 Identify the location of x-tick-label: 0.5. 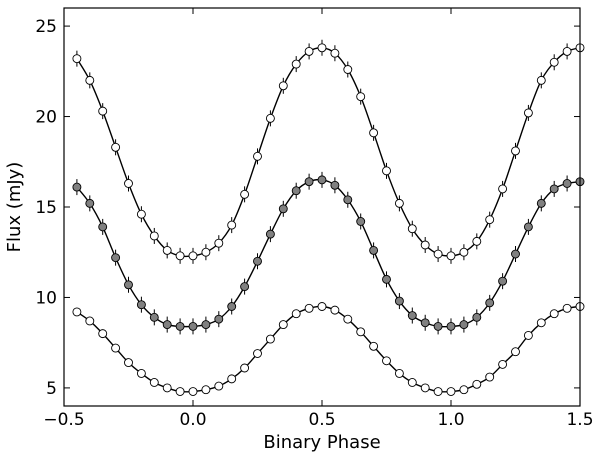
(321, 420).